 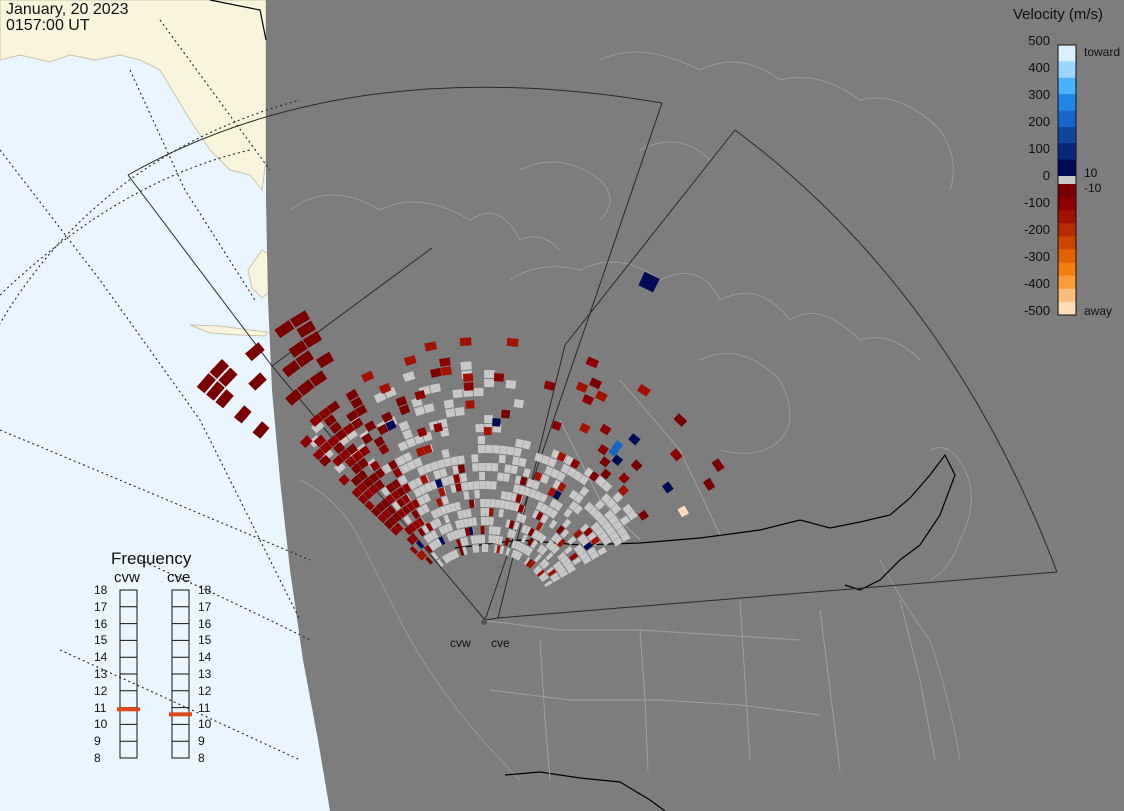 What do you see at coordinates (180, 714) in the screenshot?
I see `frequency-marker-cve` at bounding box center [180, 714].